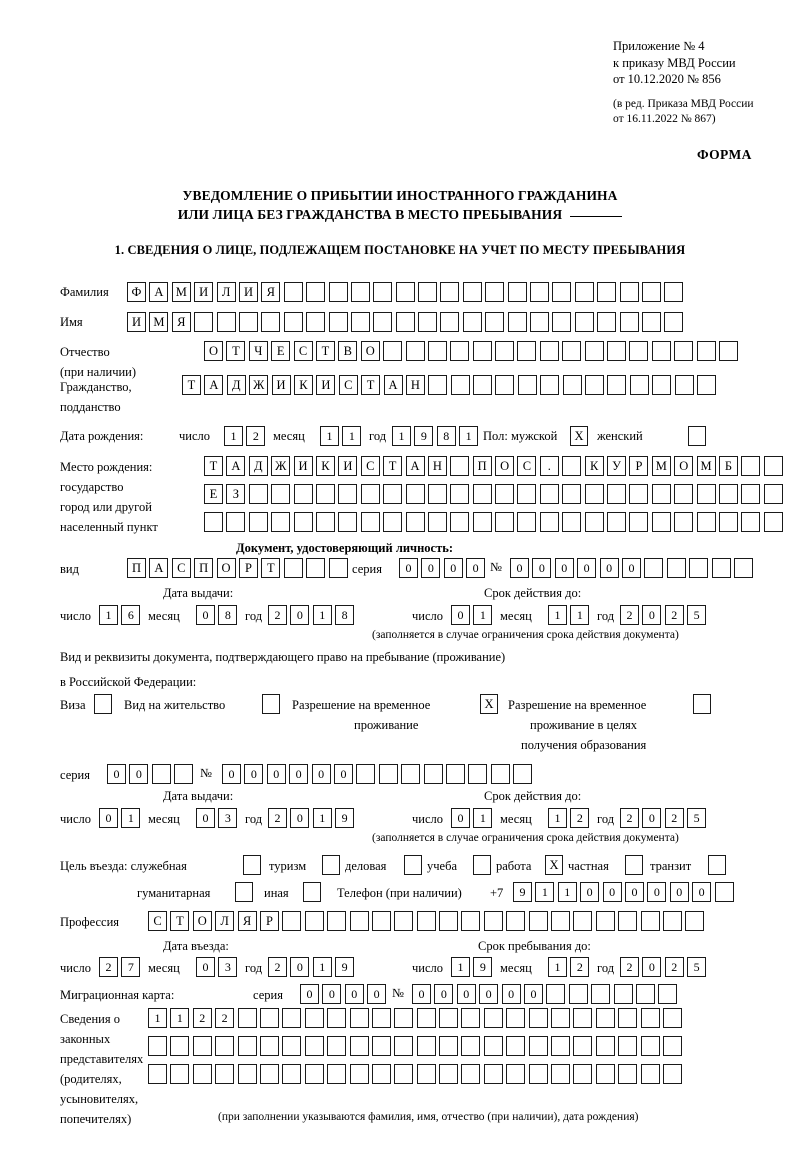 This screenshot has height=1163, width=800. I want to click on char-cell: 8, so click(446, 436).